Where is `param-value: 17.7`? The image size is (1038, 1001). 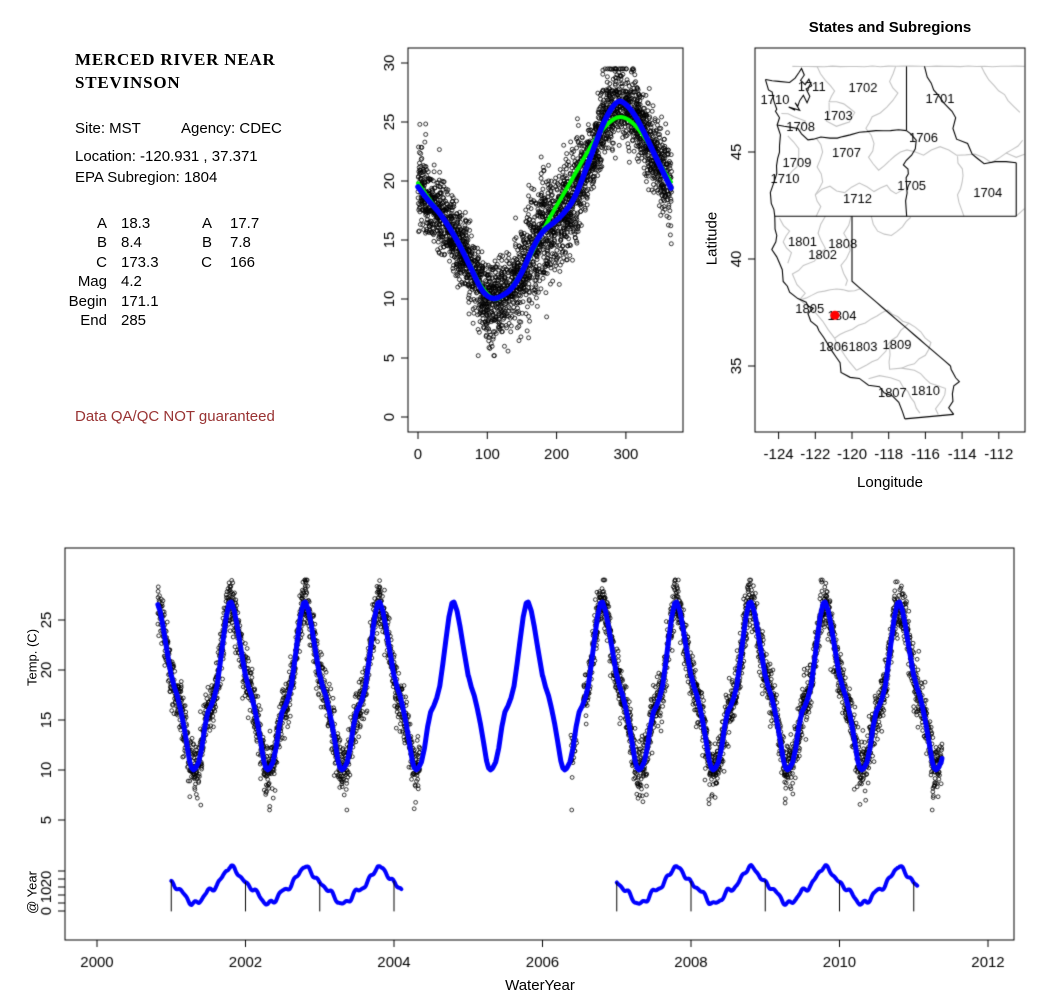 param-value: 17.7 is located at coordinates (245, 223).